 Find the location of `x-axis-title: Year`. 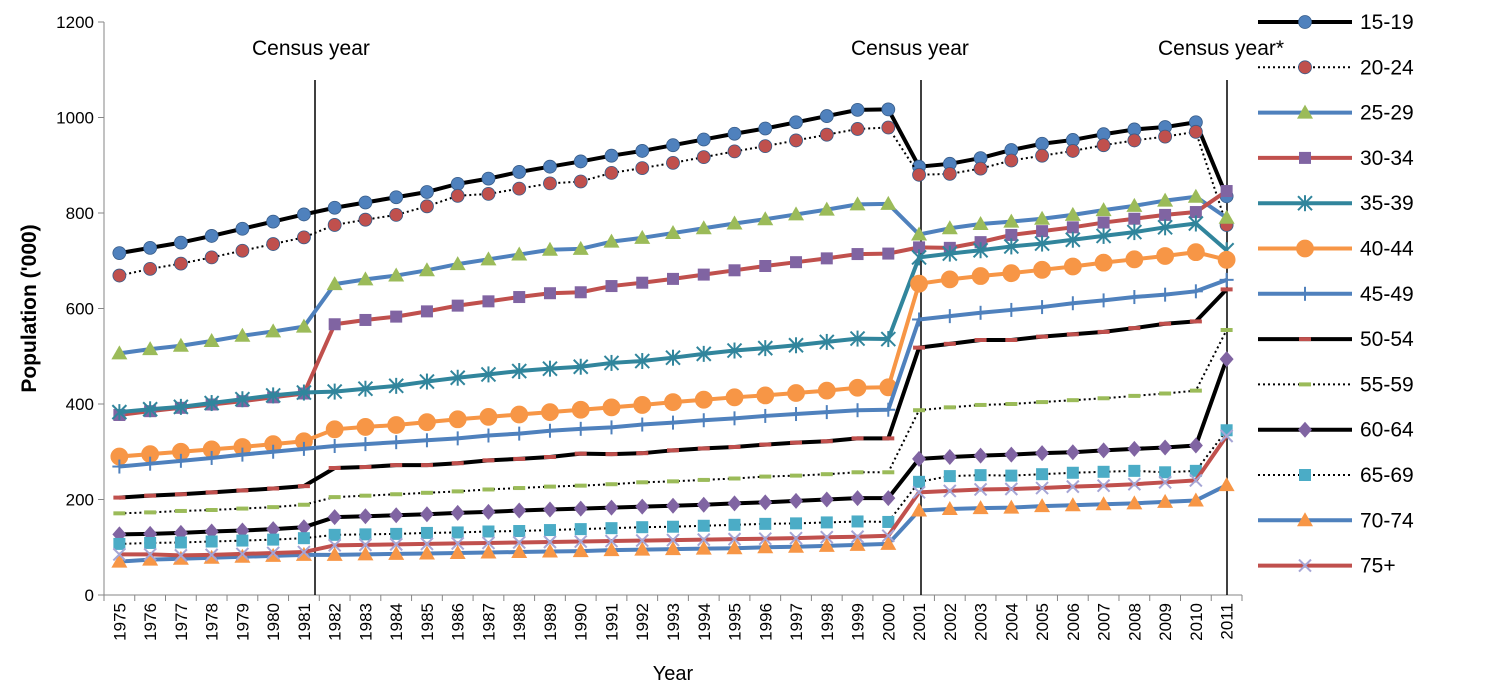

x-axis-title: Year is located at coordinates (673, 674).